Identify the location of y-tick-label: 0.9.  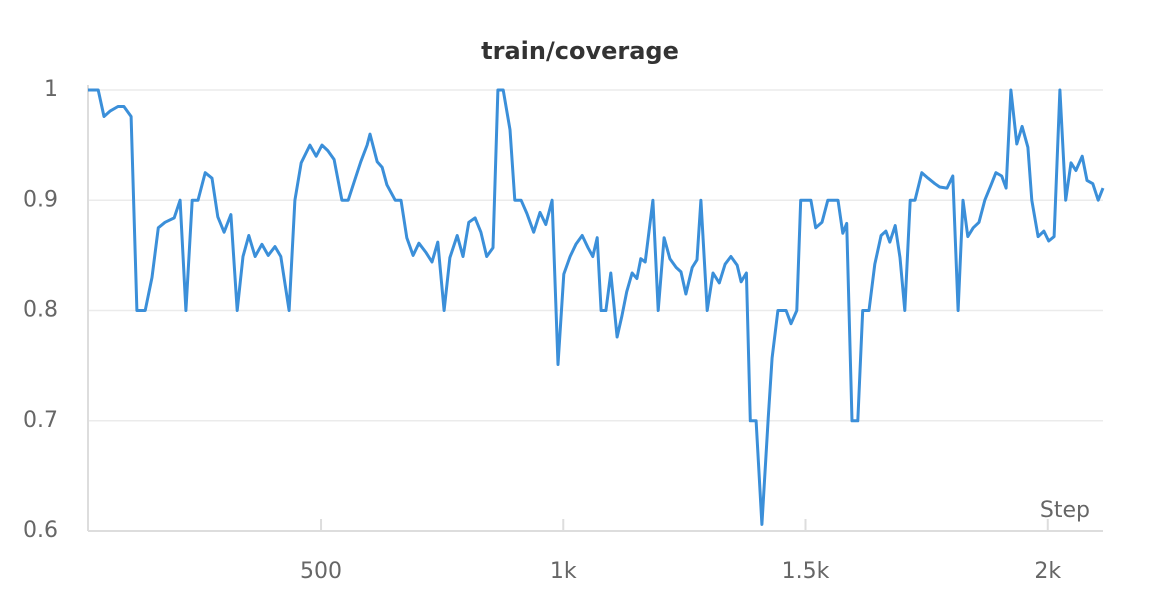
(40, 199).